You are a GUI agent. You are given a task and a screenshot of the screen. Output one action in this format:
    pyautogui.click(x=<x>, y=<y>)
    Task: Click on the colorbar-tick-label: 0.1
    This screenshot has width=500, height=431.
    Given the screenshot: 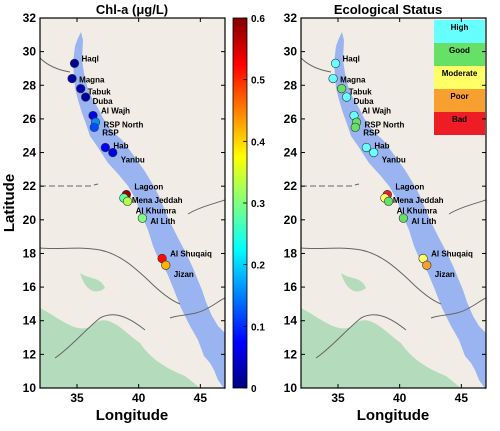 What is the action you would take?
    pyautogui.click(x=258, y=327)
    